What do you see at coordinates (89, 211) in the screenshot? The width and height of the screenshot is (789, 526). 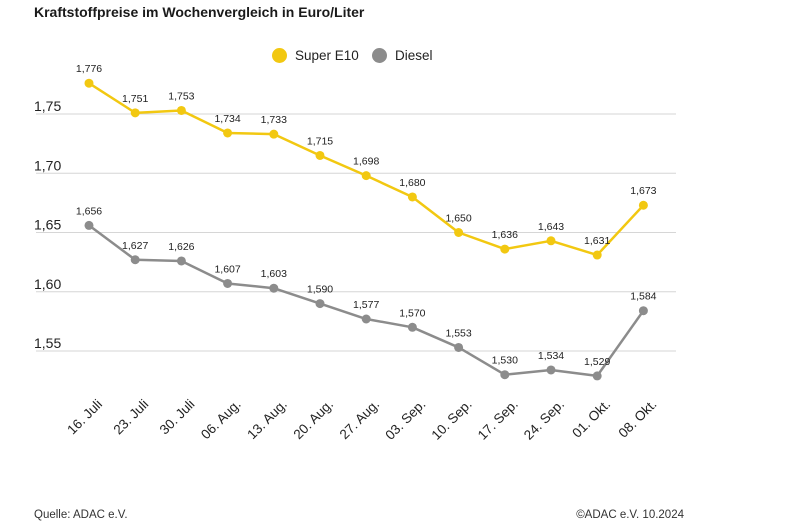 I see `data-label: 1,656` at bounding box center [89, 211].